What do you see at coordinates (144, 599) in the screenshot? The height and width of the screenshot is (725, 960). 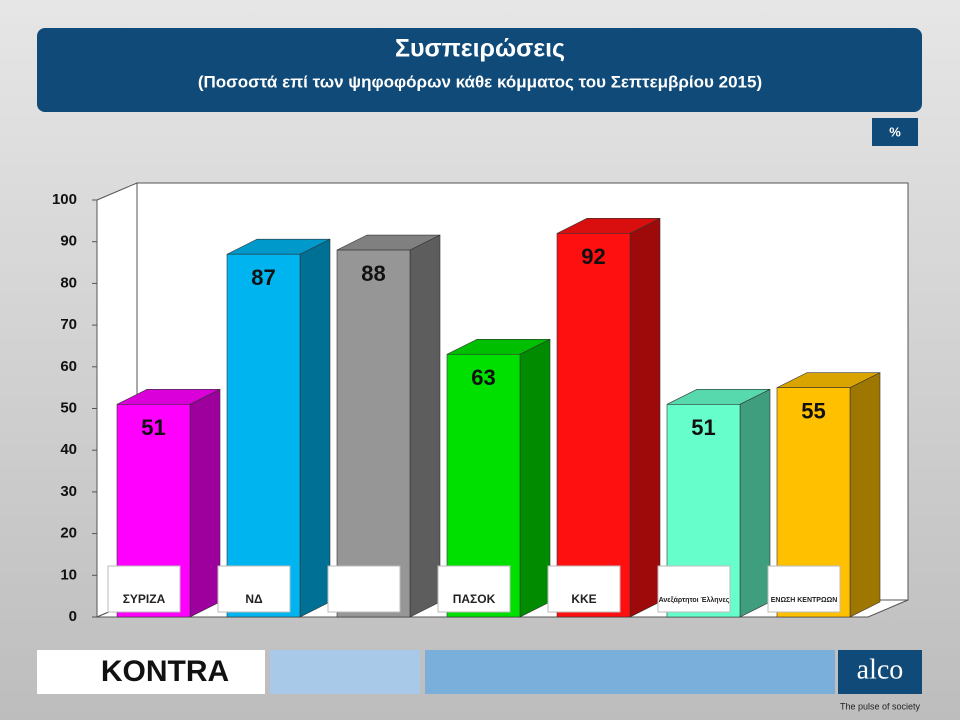 I see `x-tick-label: ΣΥΡΙΖΑ` at bounding box center [144, 599].